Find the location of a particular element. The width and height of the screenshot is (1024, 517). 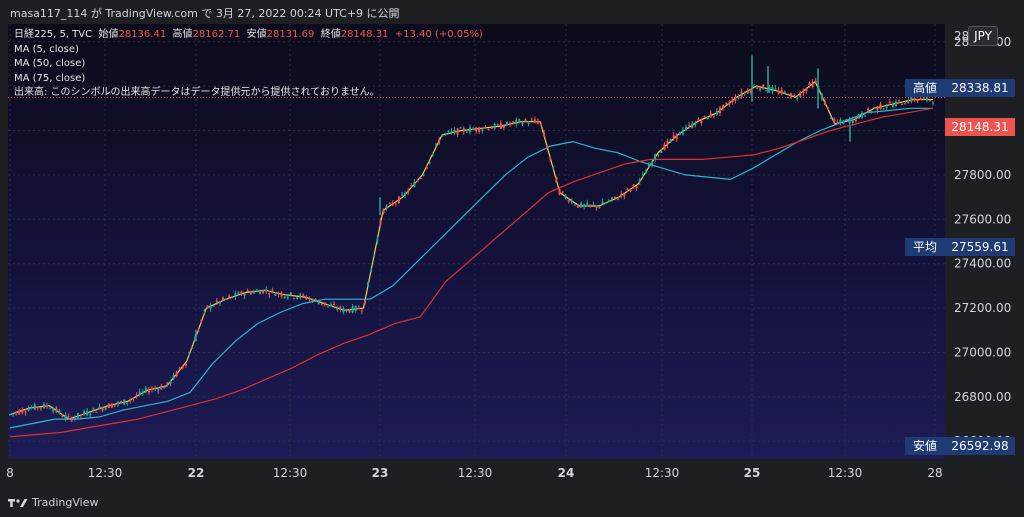

average-price-tag: 平均 27559.61 is located at coordinates (960, 247).